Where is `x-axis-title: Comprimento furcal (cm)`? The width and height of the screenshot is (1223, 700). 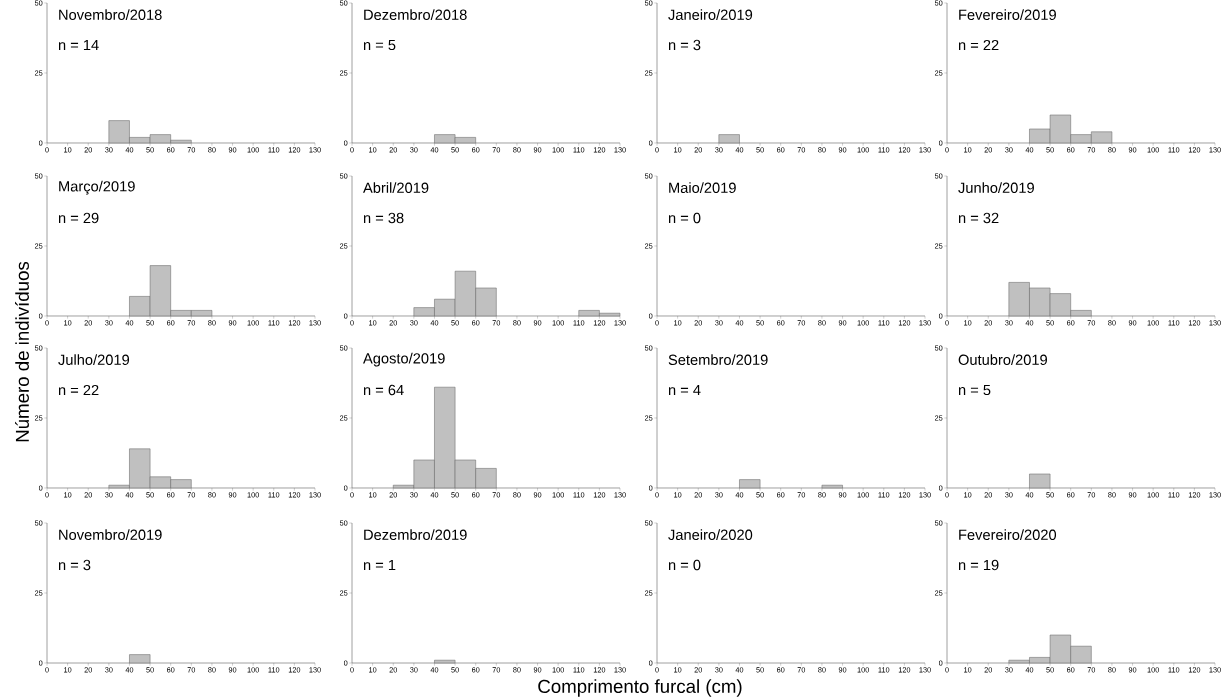 x-axis-title: Comprimento furcal (cm) is located at coordinates (640, 688).